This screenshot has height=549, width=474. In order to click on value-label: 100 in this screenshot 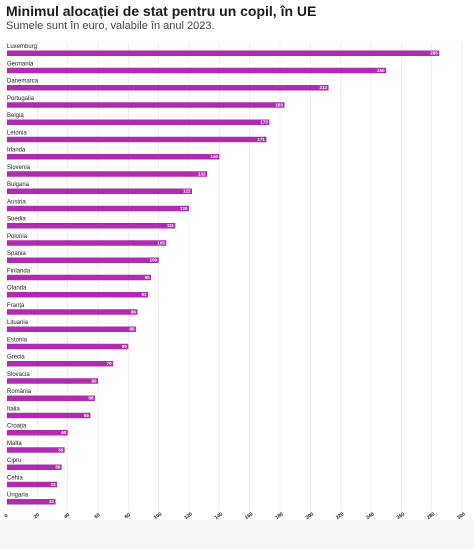, I will do `click(154, 260)`.